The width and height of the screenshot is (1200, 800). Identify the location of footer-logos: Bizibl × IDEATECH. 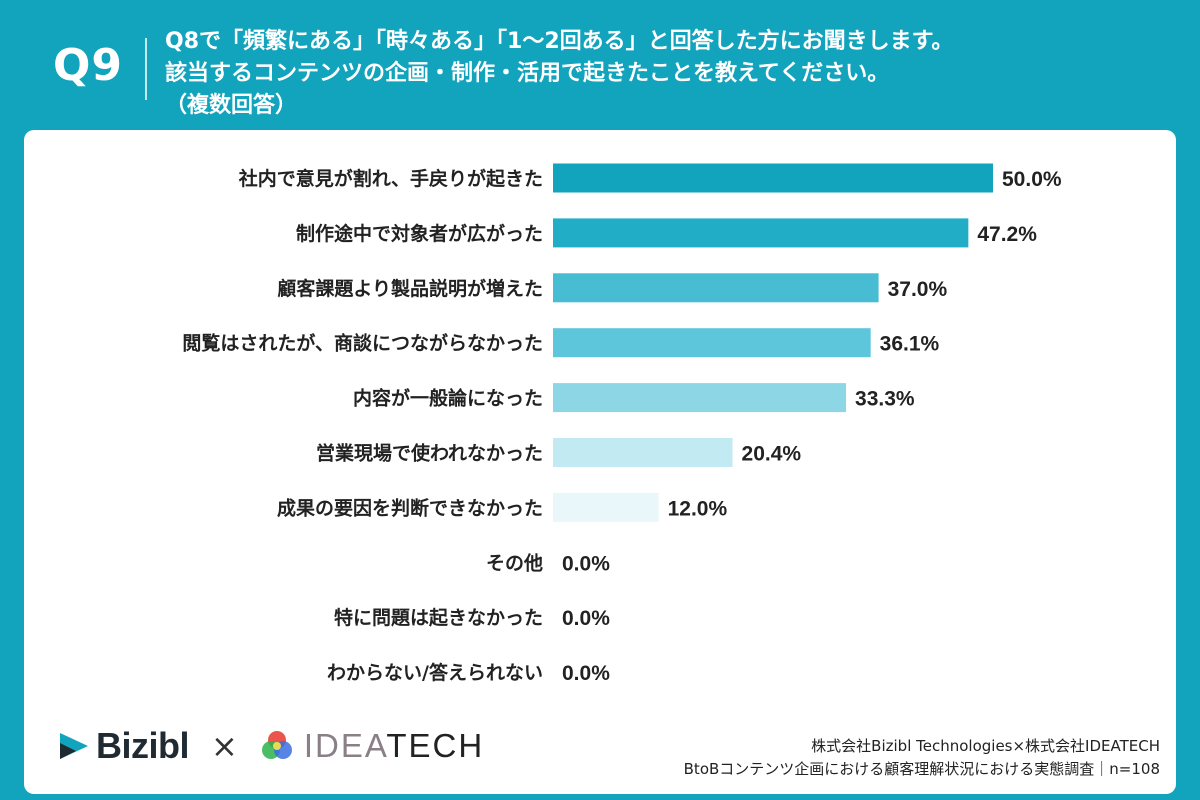
(271, 746).